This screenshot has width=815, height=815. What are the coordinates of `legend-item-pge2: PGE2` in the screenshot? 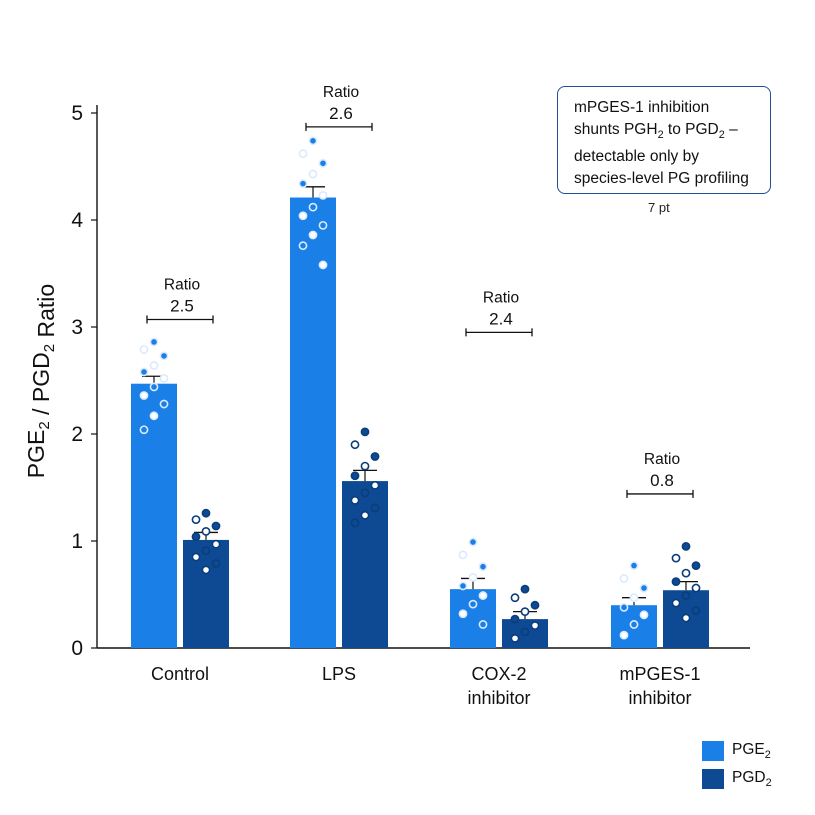 It's located at (737, 751).